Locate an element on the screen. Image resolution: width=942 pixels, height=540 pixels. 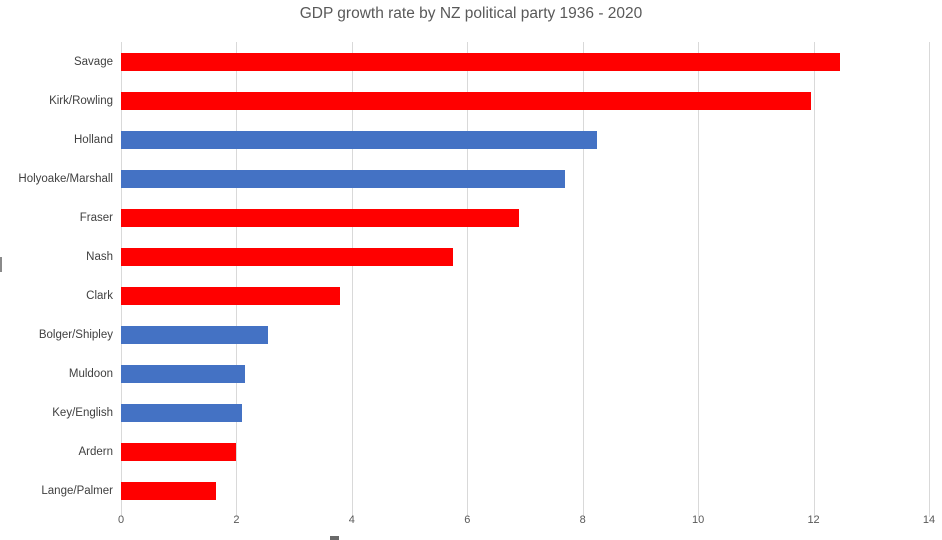
x-tick-label: 14 is located at coordinates (929, 520).